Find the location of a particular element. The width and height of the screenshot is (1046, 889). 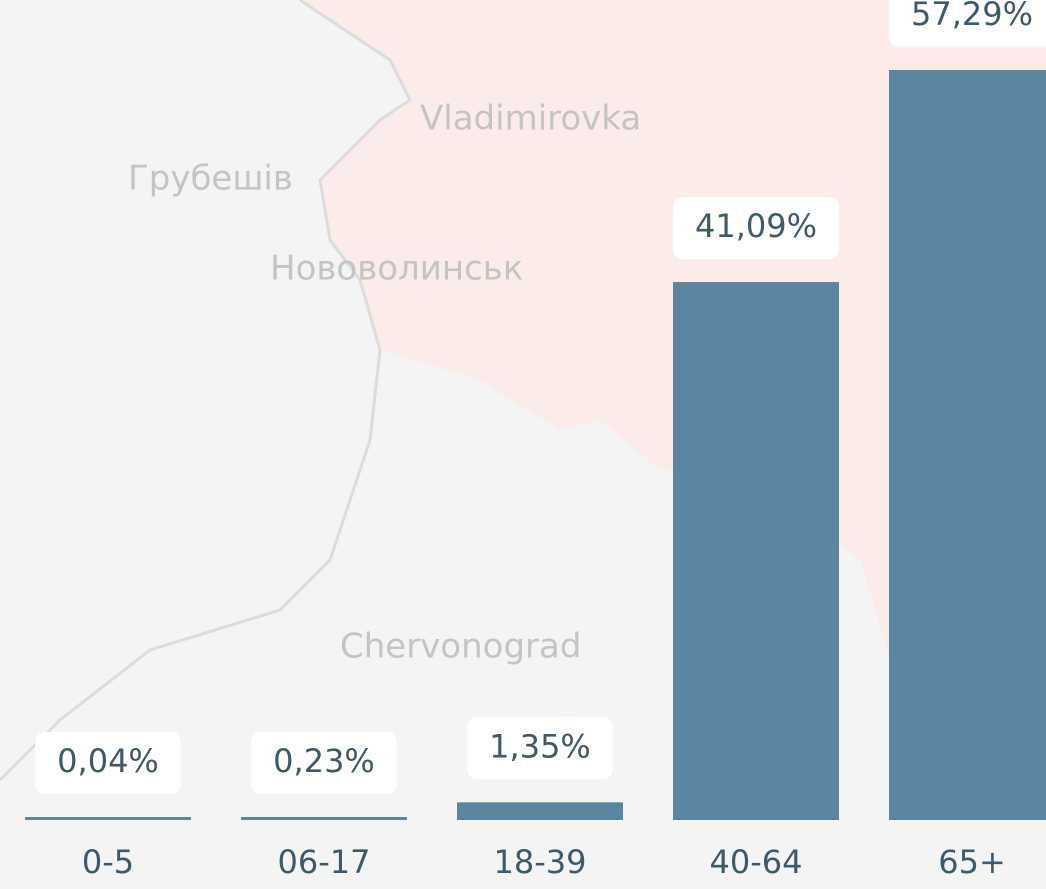

map-label: Vladimirovka is located at coordinates (530, 119).